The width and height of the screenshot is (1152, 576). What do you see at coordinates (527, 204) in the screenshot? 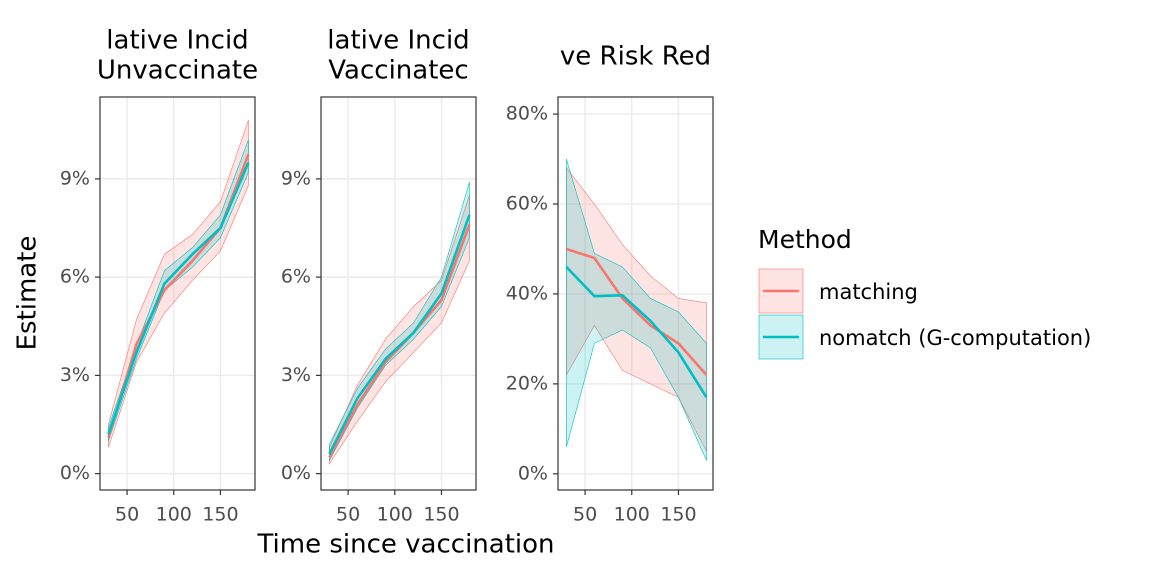
I see `y-tick-label: 60%` at bounding box center [527, 204].